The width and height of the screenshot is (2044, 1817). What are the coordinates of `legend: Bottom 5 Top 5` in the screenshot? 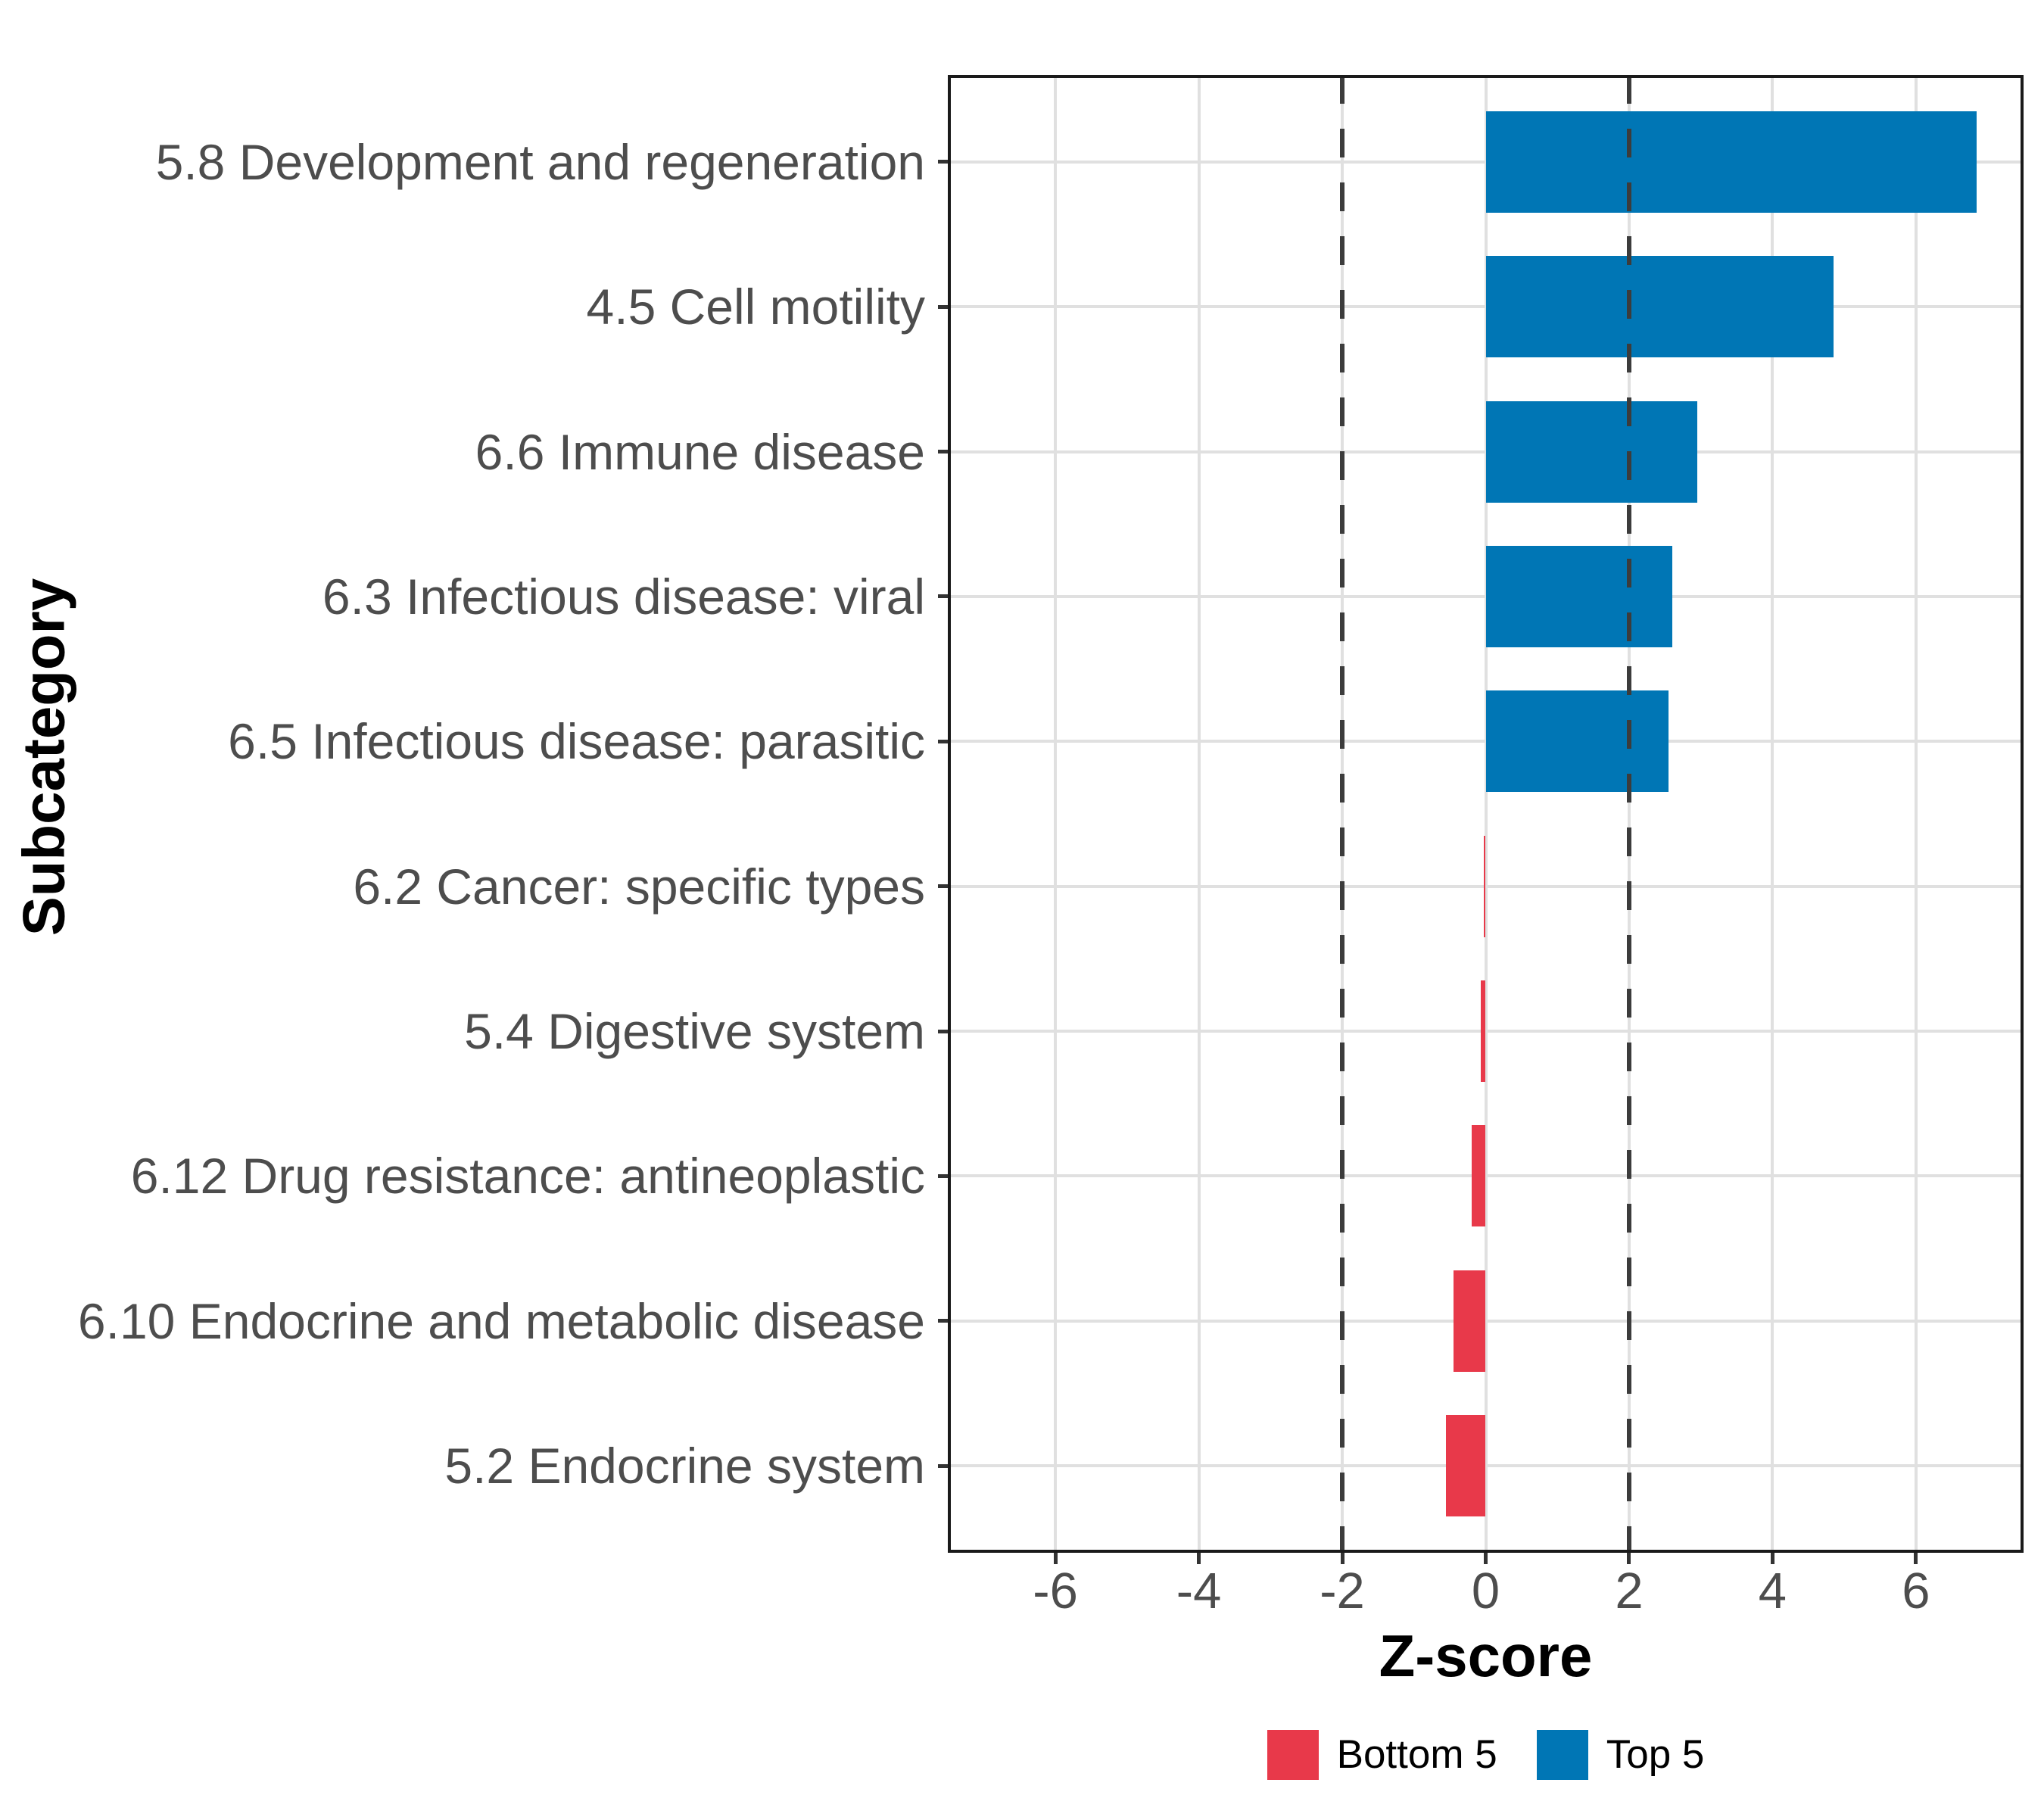 It's located at (1486, 1755).